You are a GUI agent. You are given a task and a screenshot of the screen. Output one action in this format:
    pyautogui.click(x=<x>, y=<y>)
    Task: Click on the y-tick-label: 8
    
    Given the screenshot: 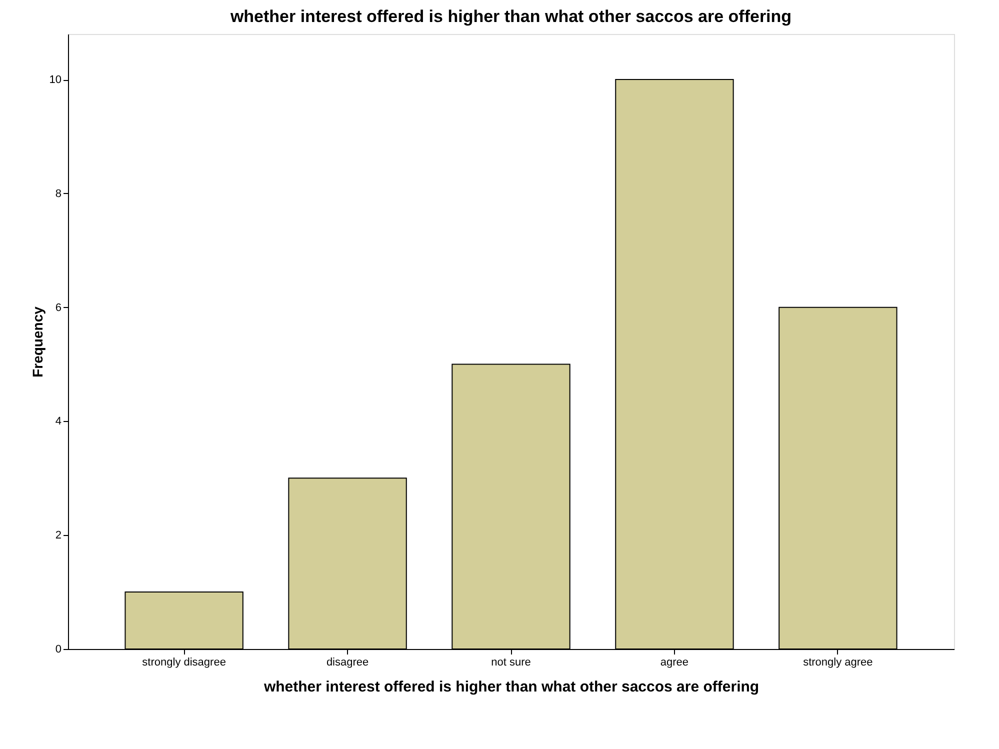 What is the action you would take?
    pyautogui.click(x=58, y=194)
    